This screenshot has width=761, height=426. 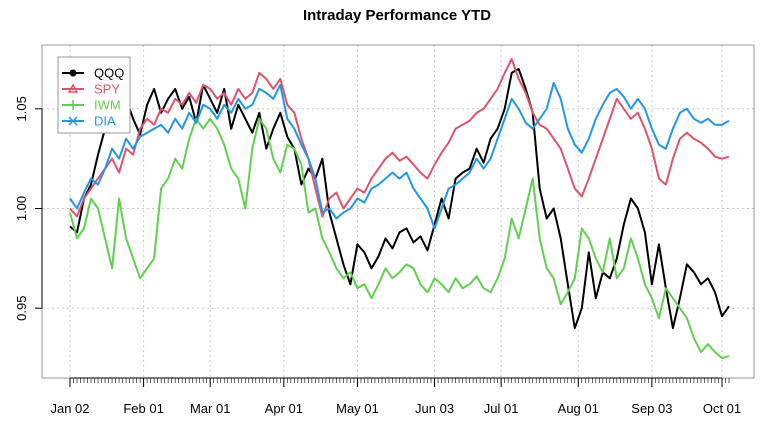 I want to click on x-tick-label: Aug 01, so click(x=578, y=408).